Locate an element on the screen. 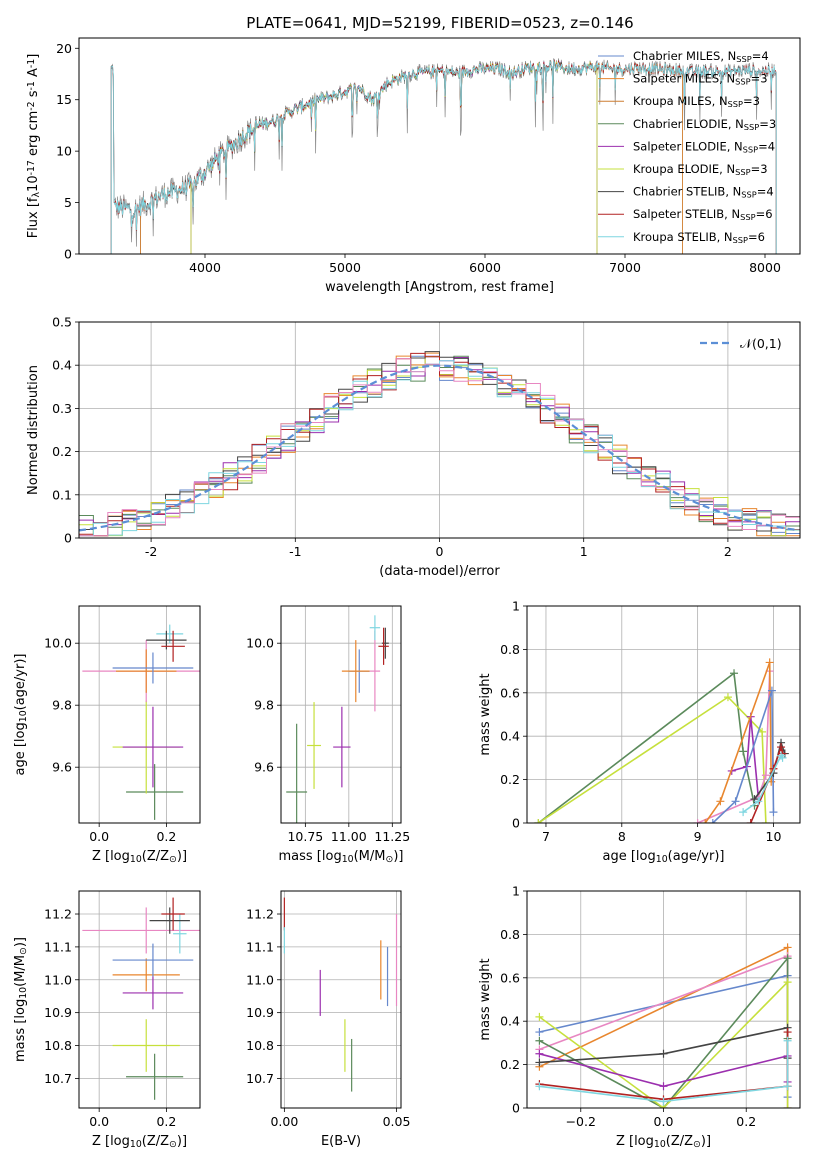  chart-ebv_vs_mass: 0.00 0.05 10.7 10.8 10.9 11.0 11.1 11.2 E(B-V) is located at coordinates (328, 1019).